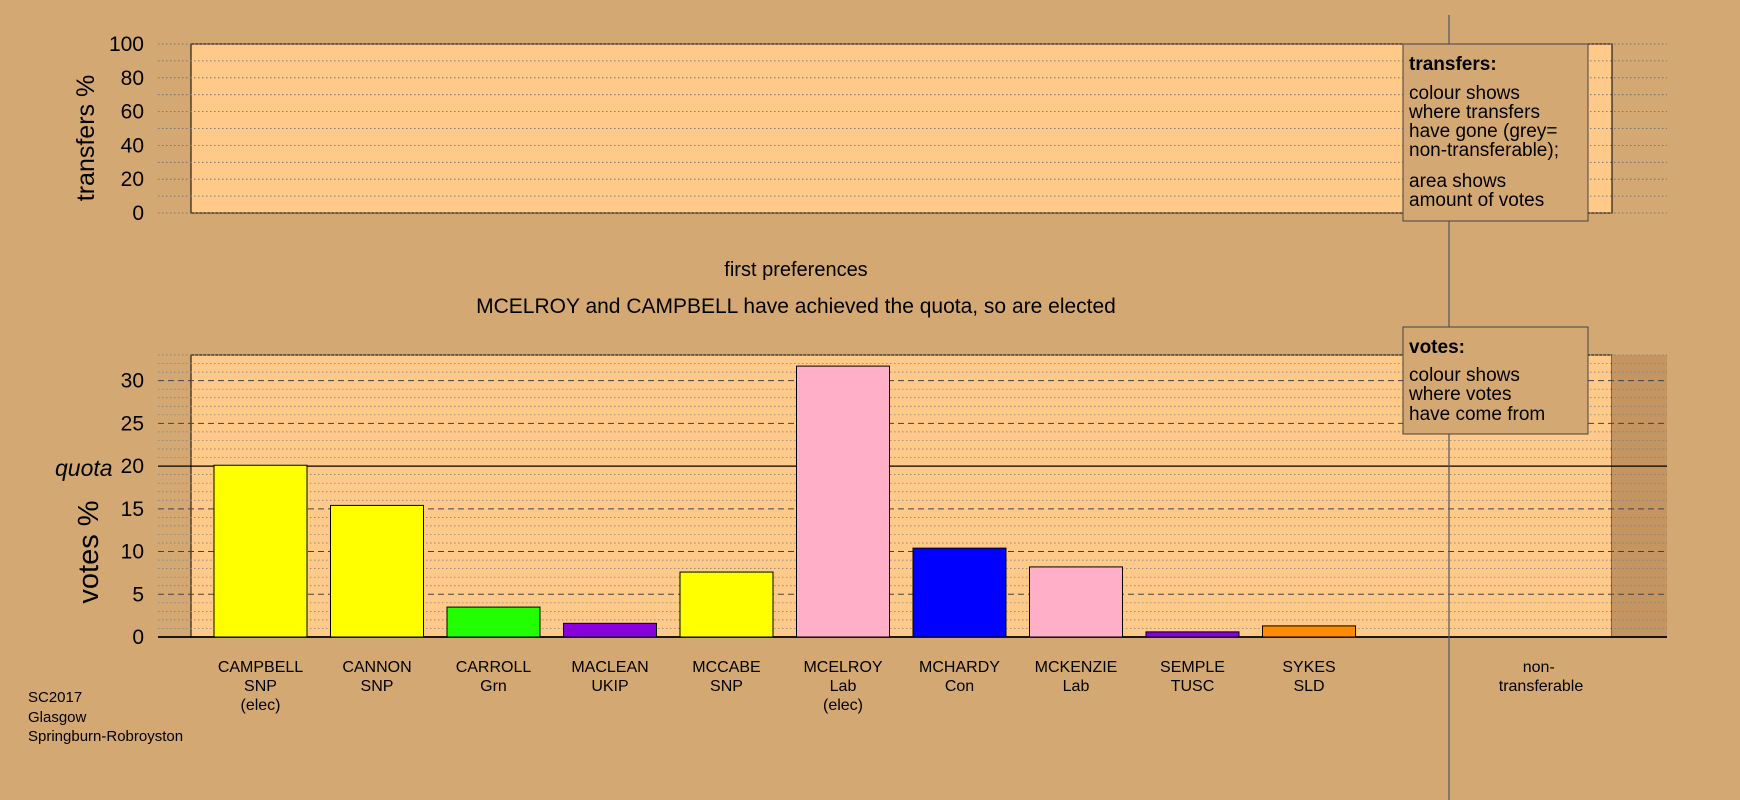 This screenshot has width=1740, height=800. Describe the element at coordinates (132, 552) in the screenshot. I see `y-tick-label: 10` at that location.